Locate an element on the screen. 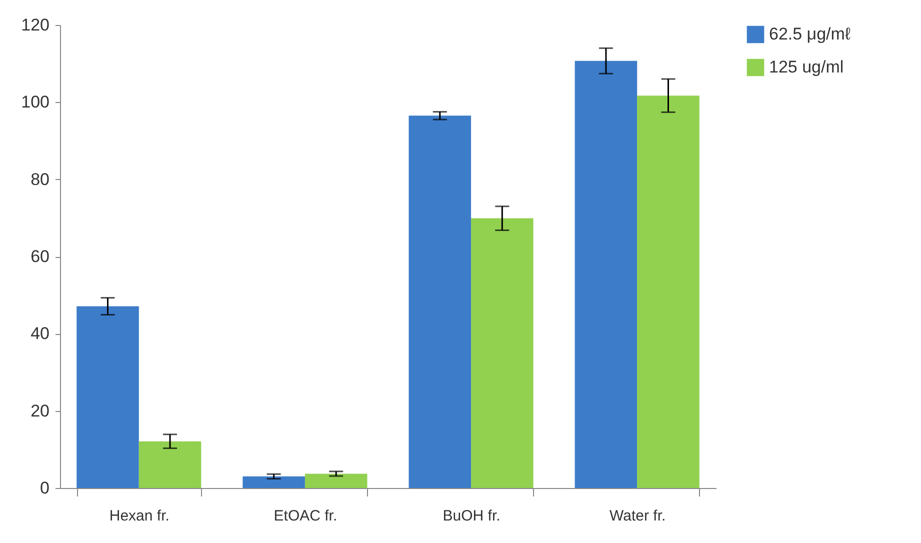  y-tick-label: 0 is located at coordinates (45, 488).